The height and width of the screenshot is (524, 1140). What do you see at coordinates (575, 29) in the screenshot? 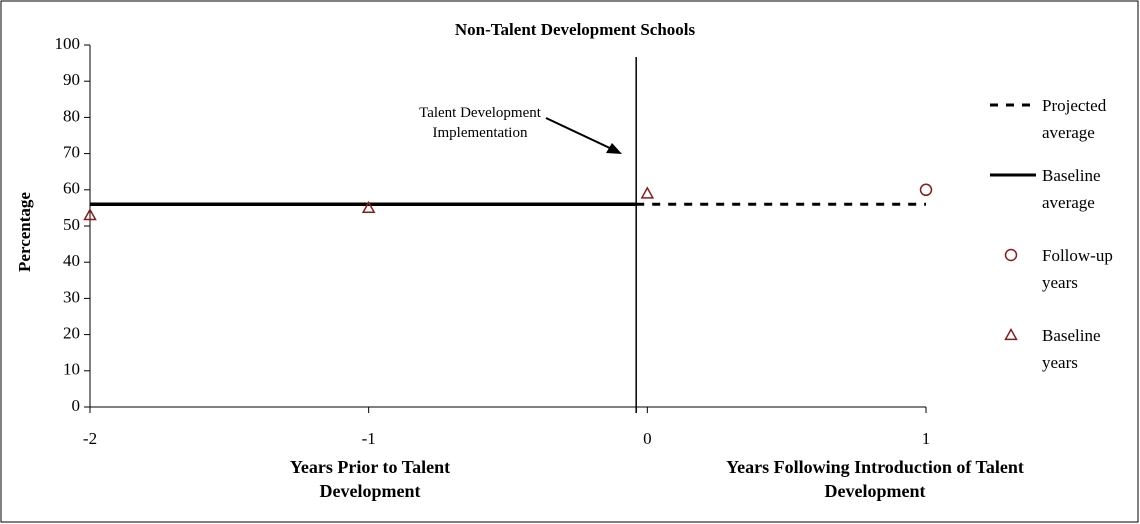
I see `chart-title: Non-Talent Development Schools` at bounding box center [575, 29].